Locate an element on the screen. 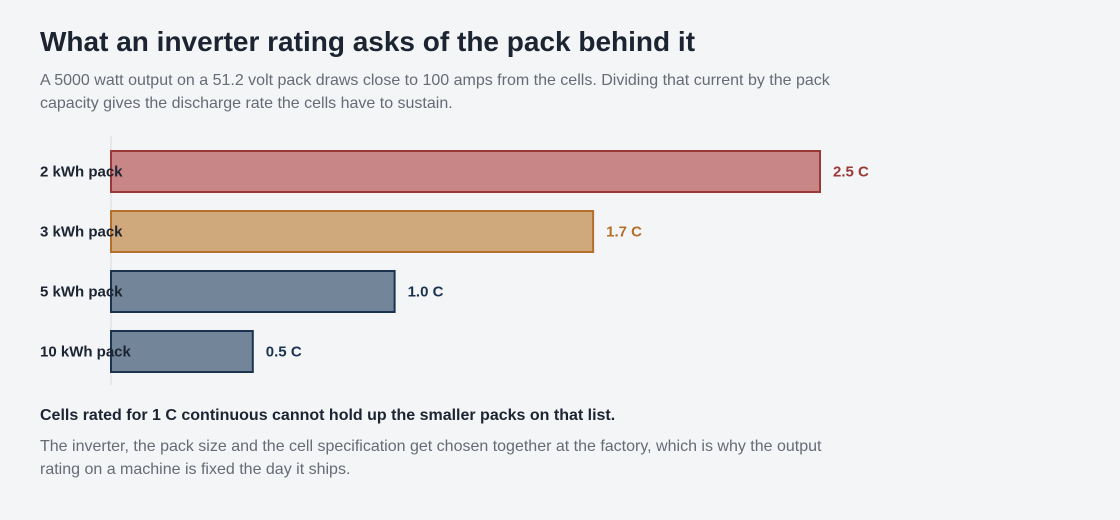 Image resolution: width=1120 pixels, height=520 pixels. category-label: 10 kWh pack is located at coordinates (86, 352).